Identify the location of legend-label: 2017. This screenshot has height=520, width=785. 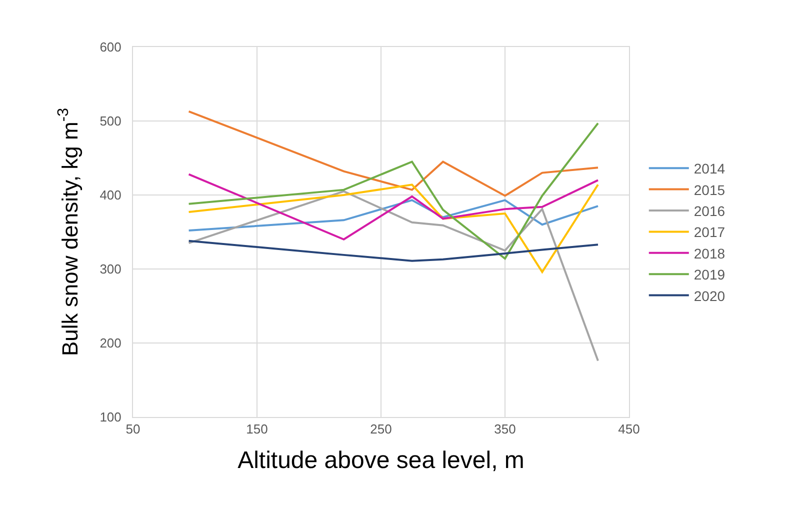
(710, 232).